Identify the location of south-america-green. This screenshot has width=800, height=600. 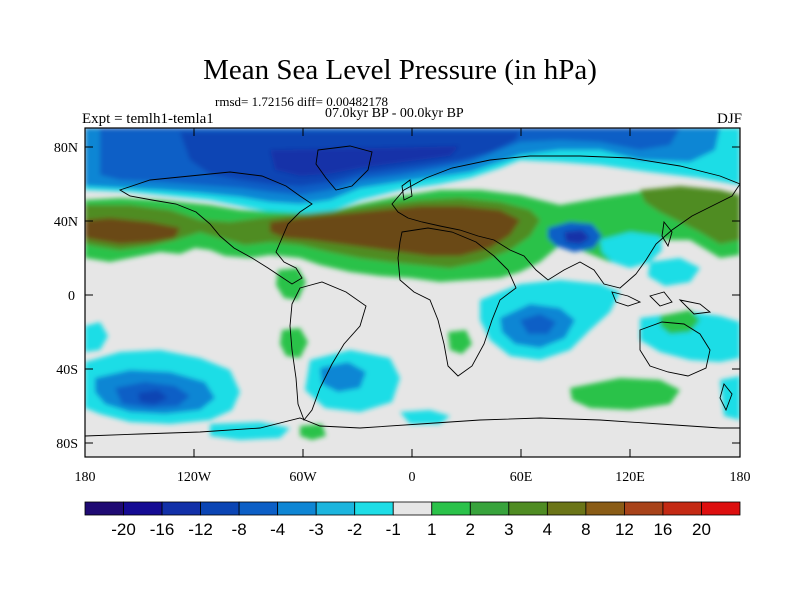
(294, 343).